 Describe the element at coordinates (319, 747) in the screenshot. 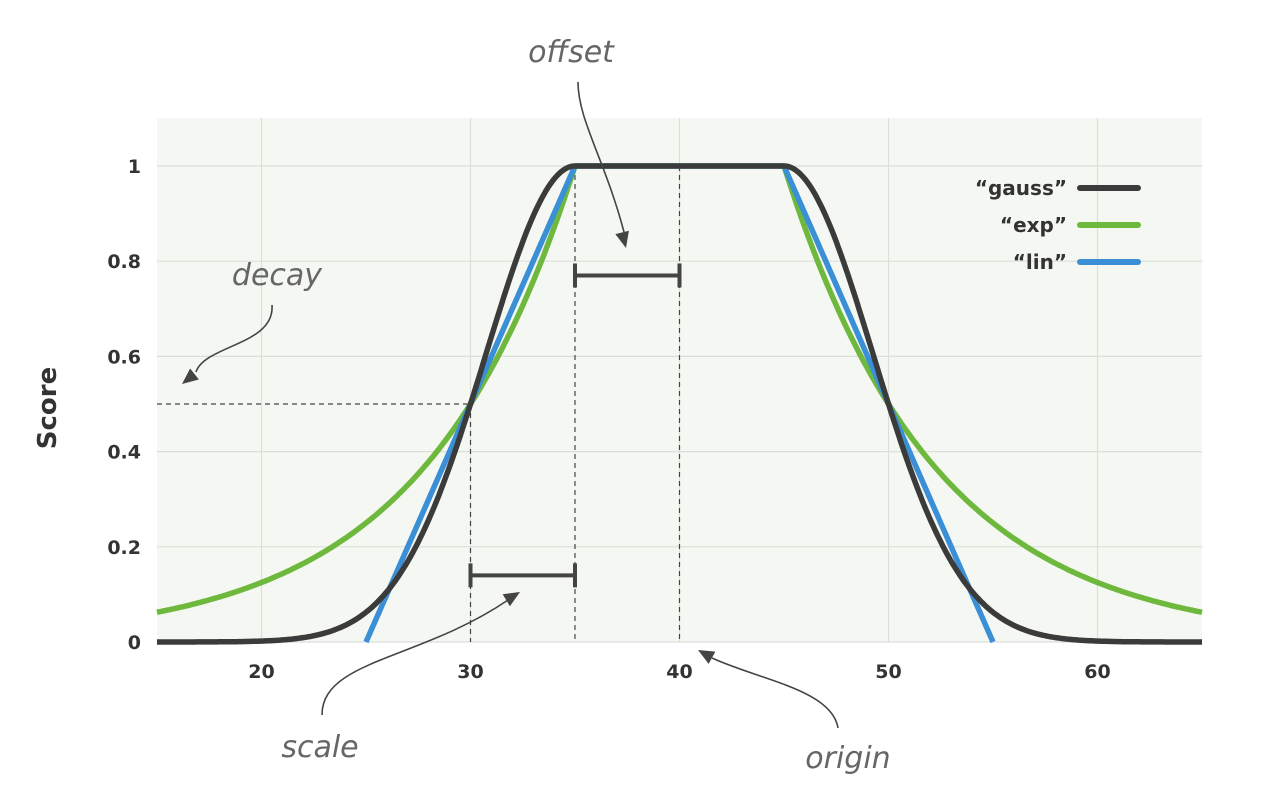

I see `annotation-scale: scale` at that location.